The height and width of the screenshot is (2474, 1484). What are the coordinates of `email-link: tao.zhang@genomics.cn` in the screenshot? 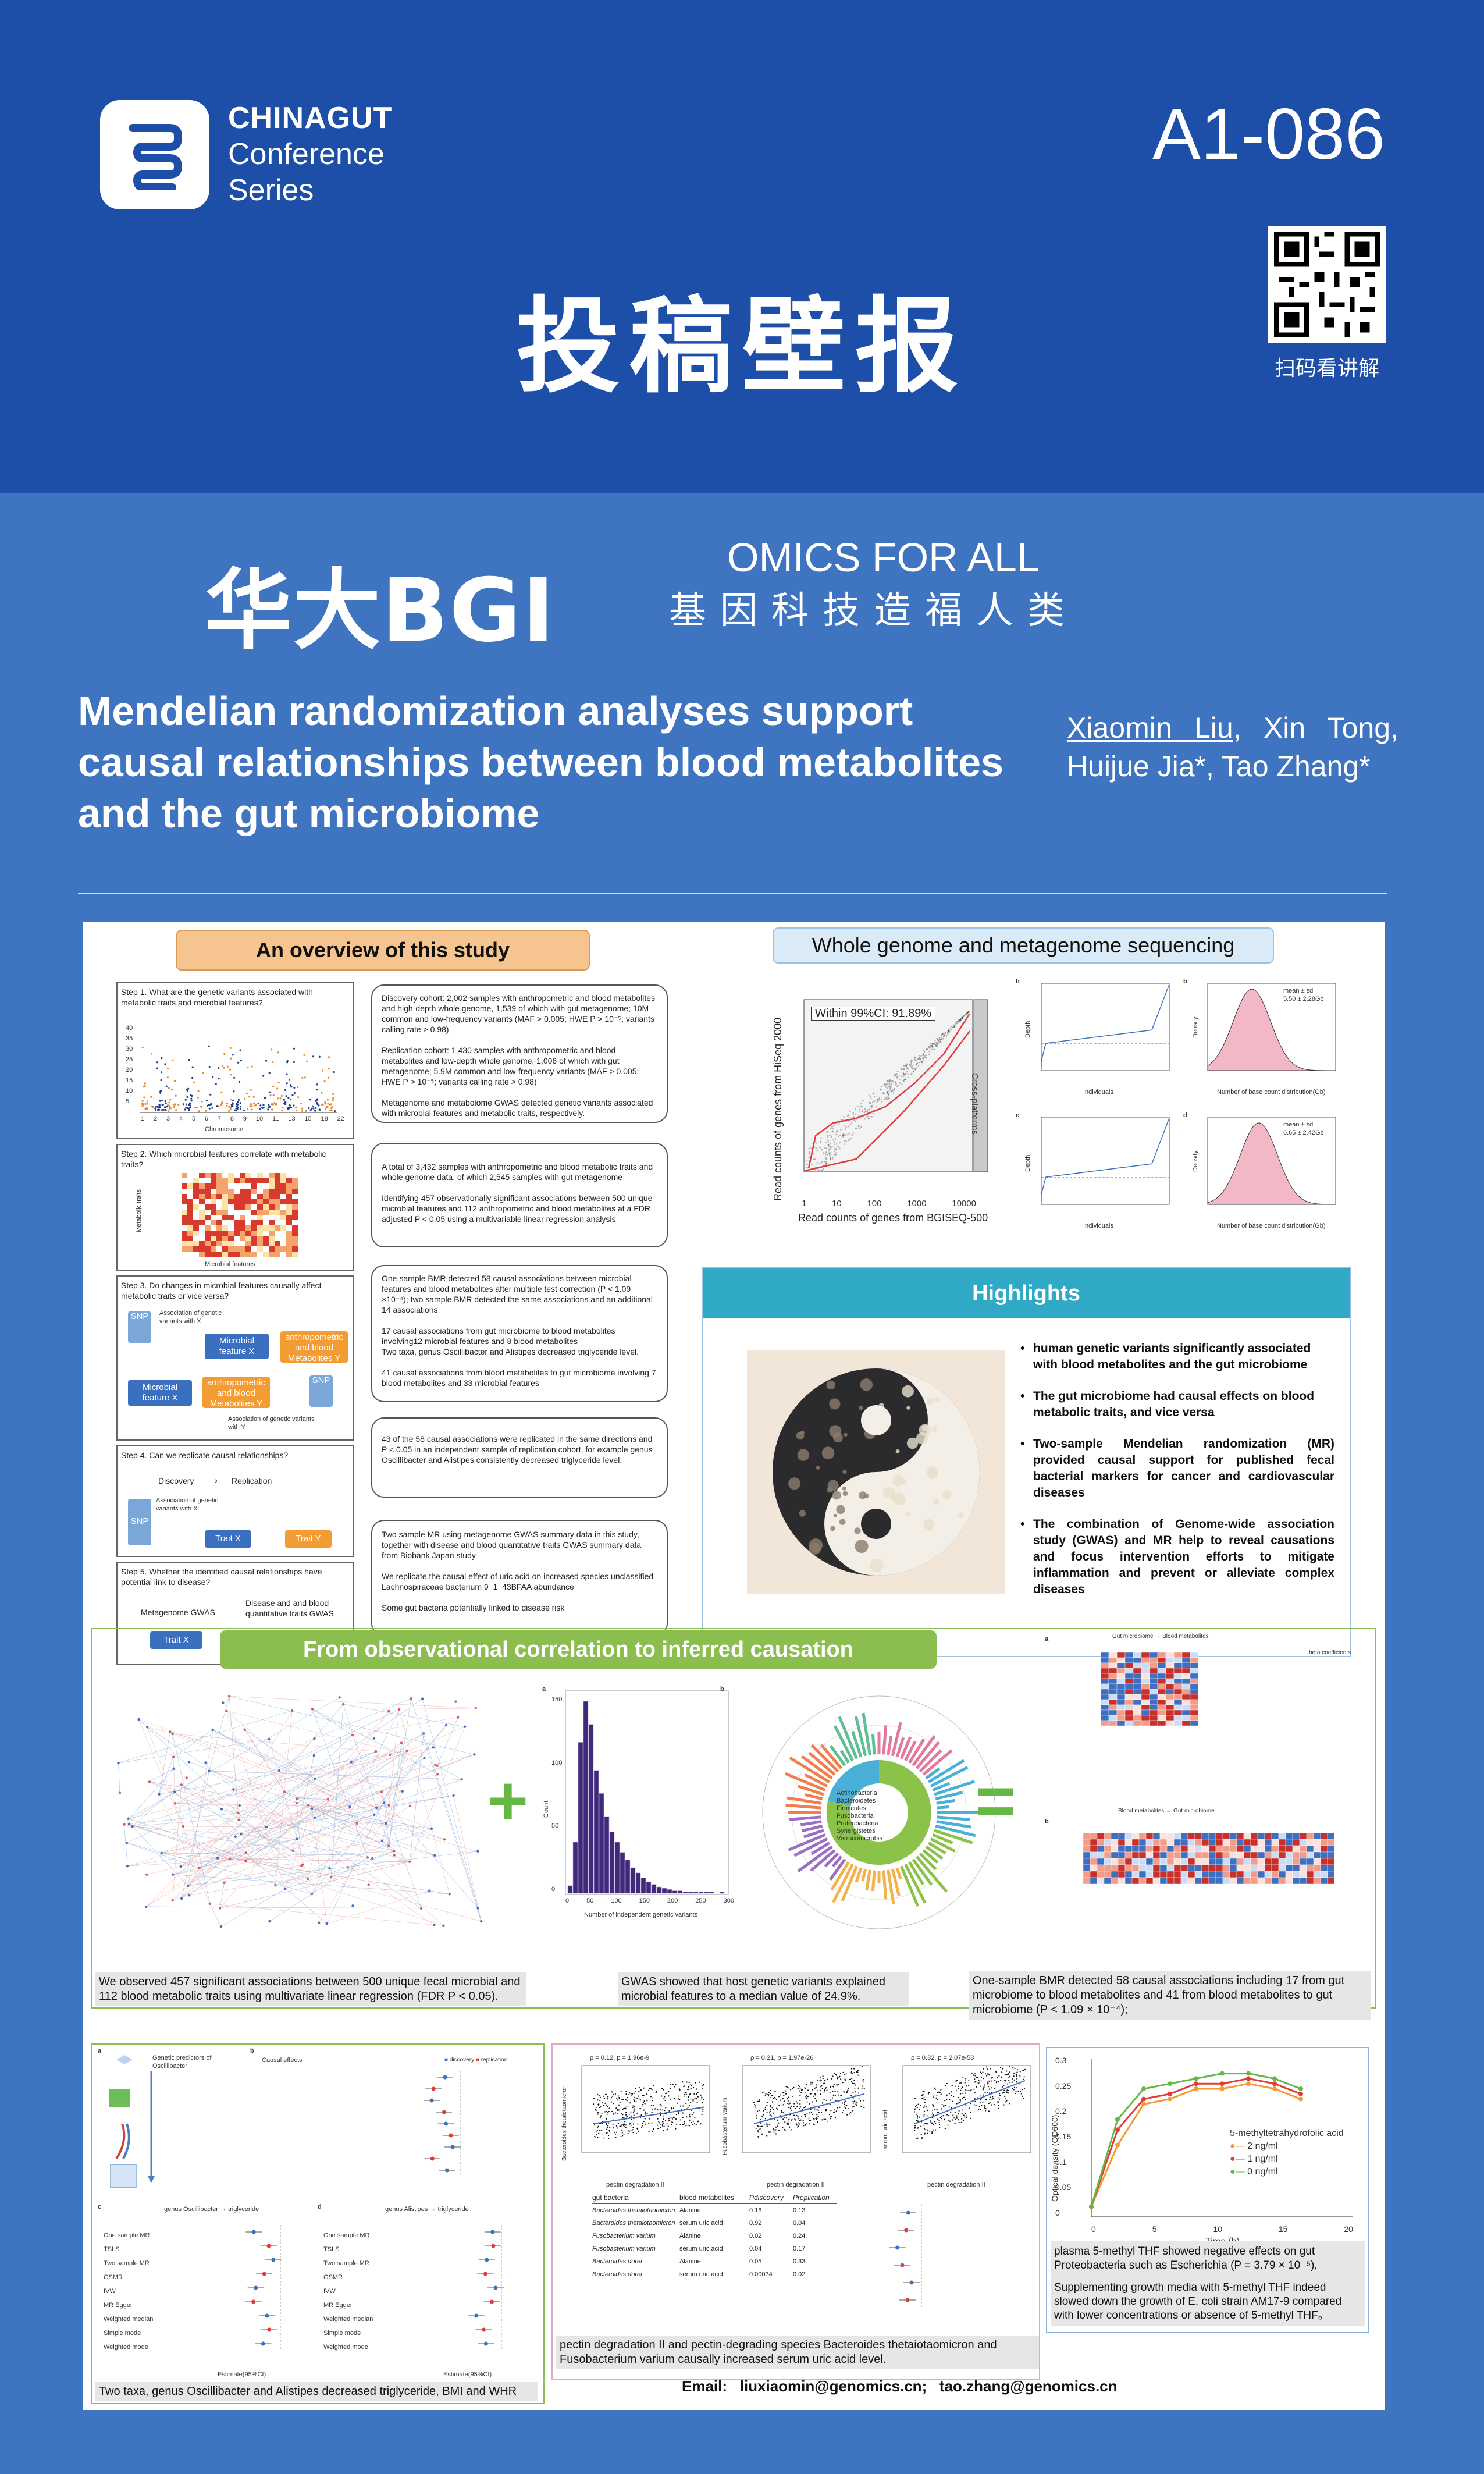 It's located at (1028, 2386).